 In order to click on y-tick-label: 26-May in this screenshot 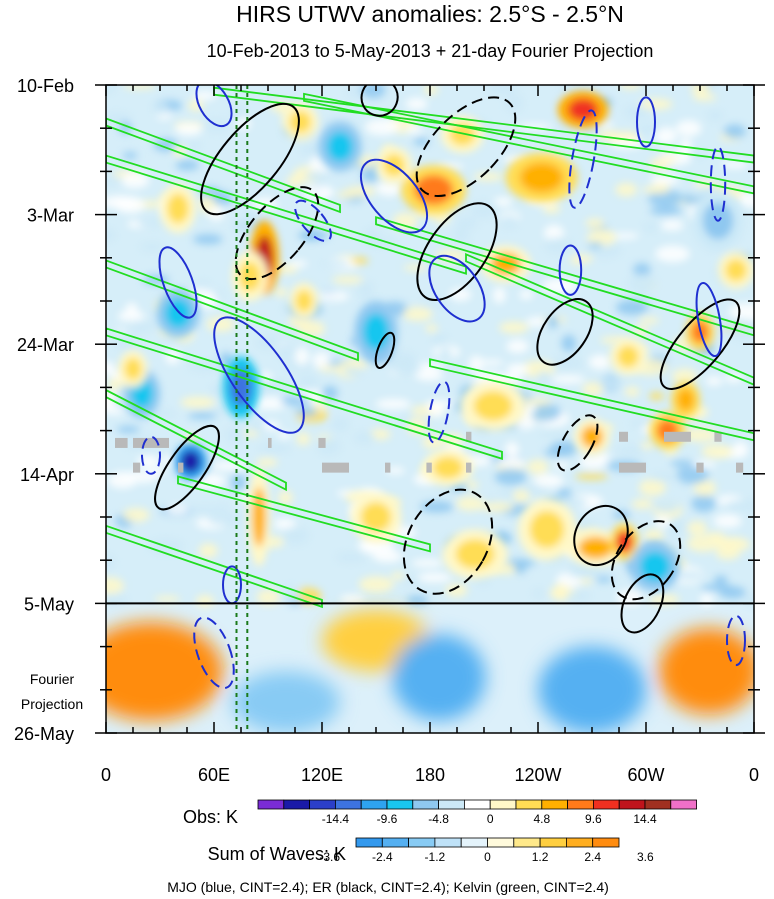, I will do `click(44, 734)`.